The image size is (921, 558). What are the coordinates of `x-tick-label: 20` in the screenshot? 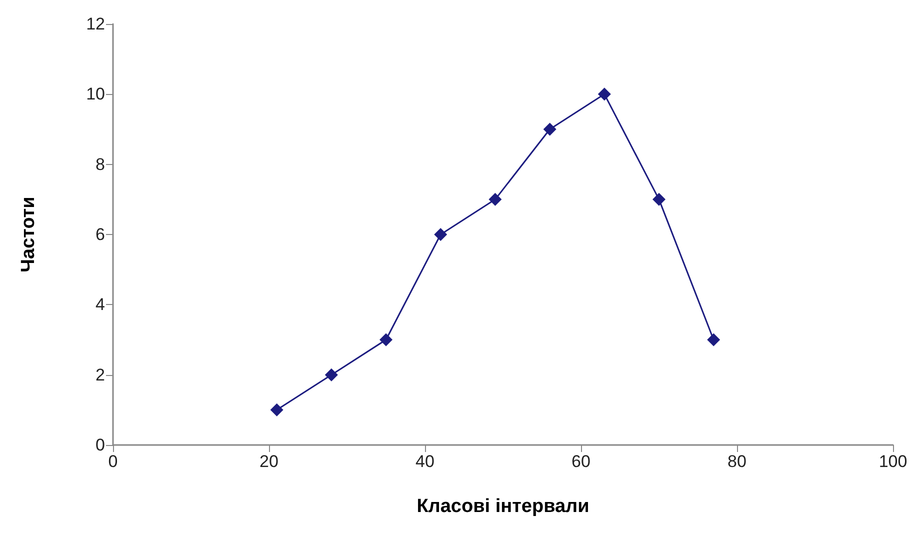 It's located at (269, 461).